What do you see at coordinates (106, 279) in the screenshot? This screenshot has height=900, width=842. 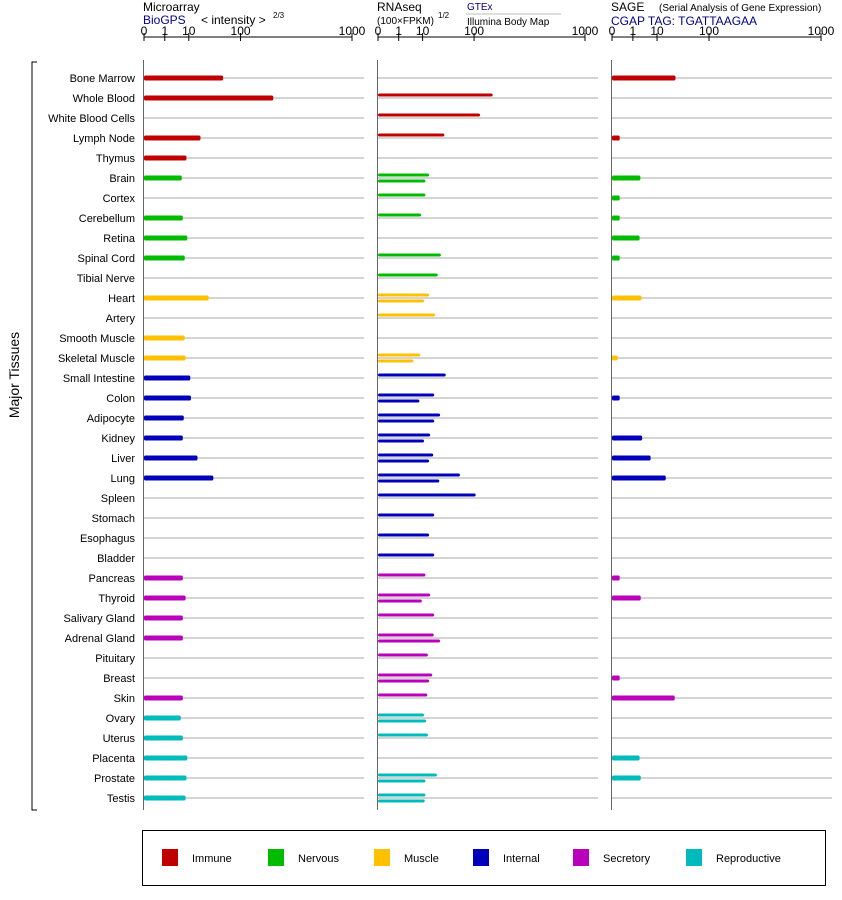 I see `tissue-label: Tibial Nerve` at bounding box center [106, 279].